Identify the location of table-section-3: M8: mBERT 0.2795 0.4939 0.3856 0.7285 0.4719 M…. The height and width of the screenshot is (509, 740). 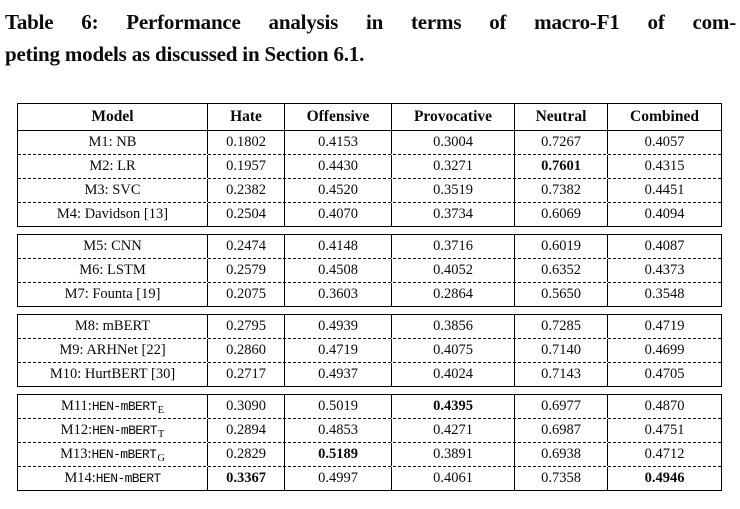
(369, 350).